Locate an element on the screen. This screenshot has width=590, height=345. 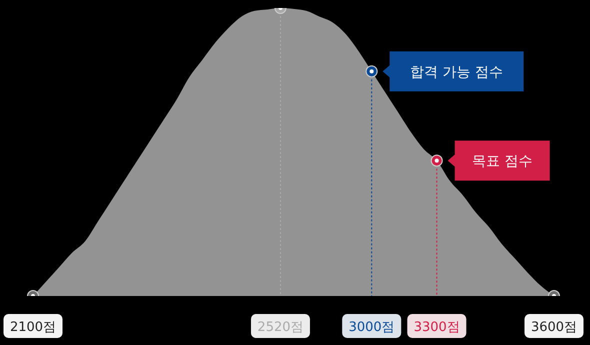
x-tick-label: 2520점 is located at coordinates (280, 327).